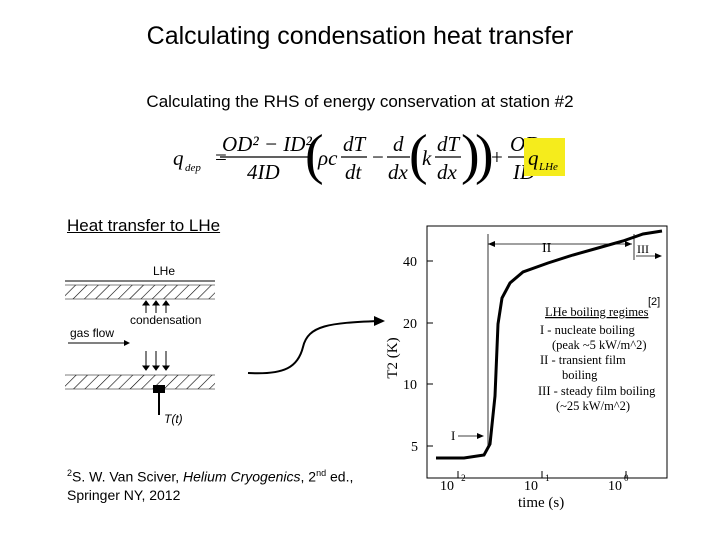  Describe the element at coordinates (461, 478) in the screenshot. I see `xtick-exp-1: −2` at that location.